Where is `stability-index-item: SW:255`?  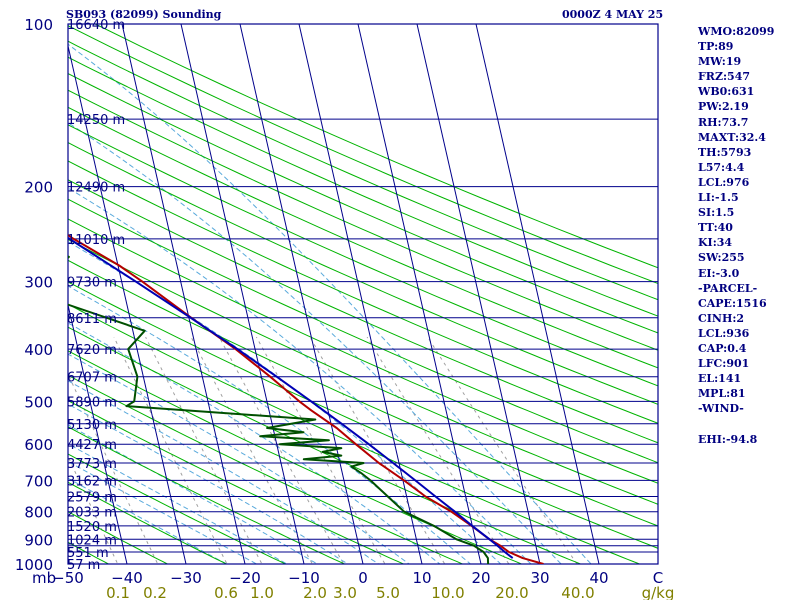
stability-index-item: SW:255 is located at coordinates (721, 258).